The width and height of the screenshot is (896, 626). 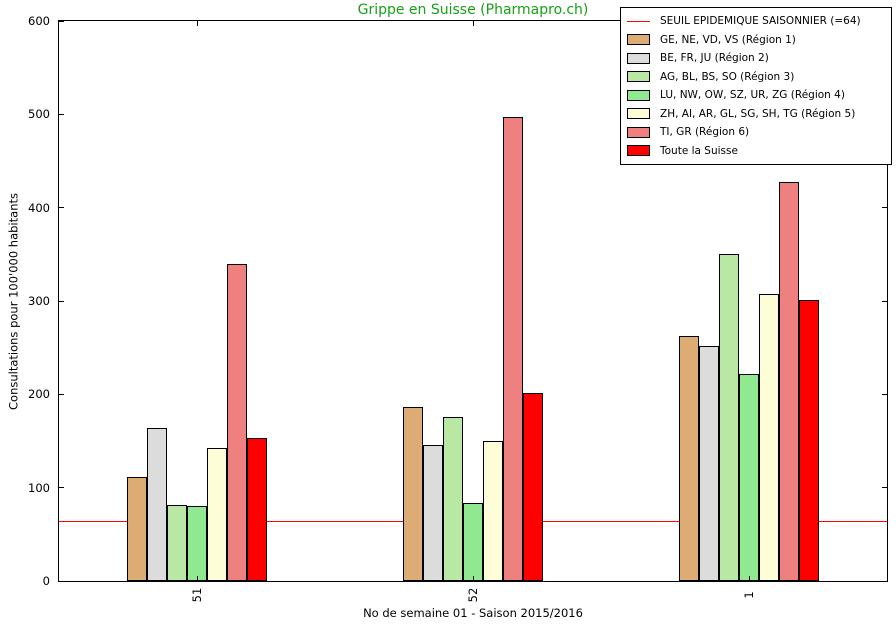 What do you see at coordinates (39, 301) in the screenshot?
I see `y-tick-label: 300` at bounding box center [39, 301].